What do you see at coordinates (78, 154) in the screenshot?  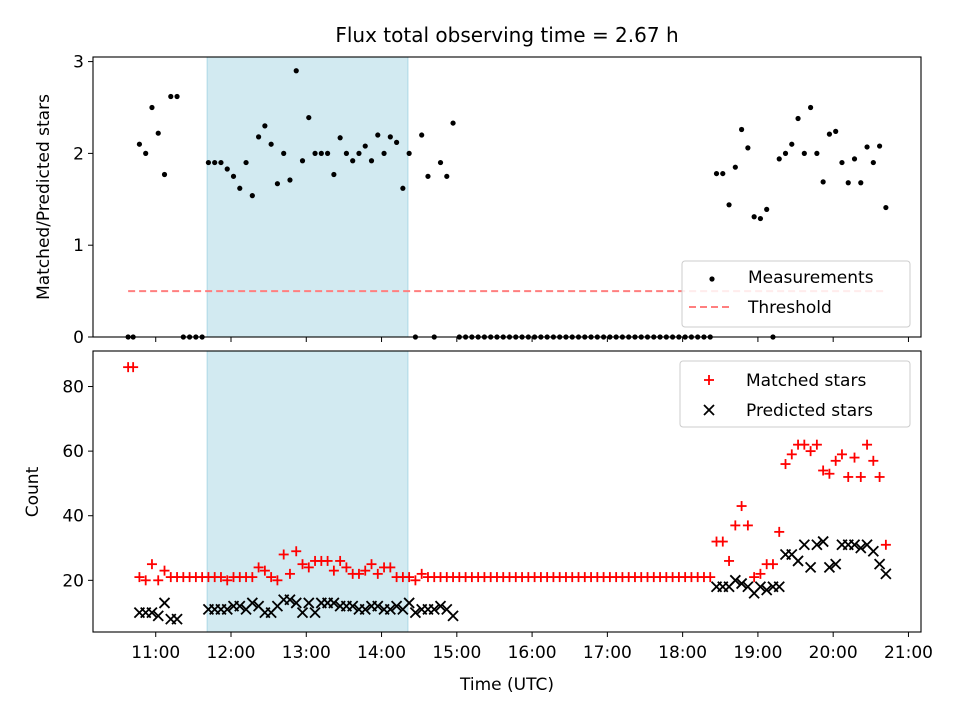 I see `top-y-tick-label: 2` at bounding box center [78, 154].